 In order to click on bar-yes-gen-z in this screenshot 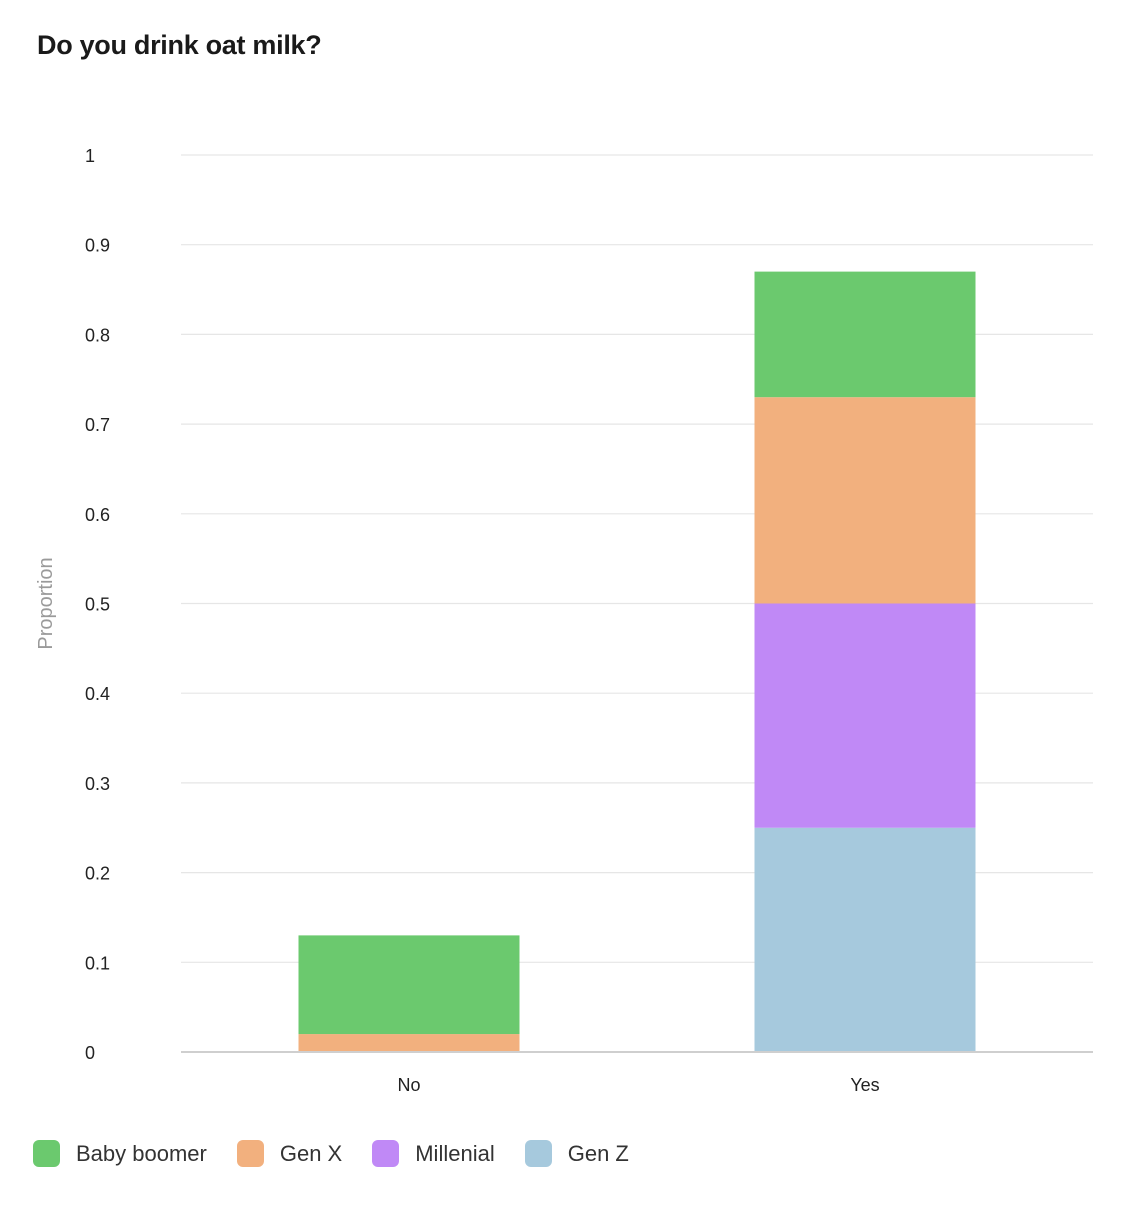, I will do `click(865, 939)`.